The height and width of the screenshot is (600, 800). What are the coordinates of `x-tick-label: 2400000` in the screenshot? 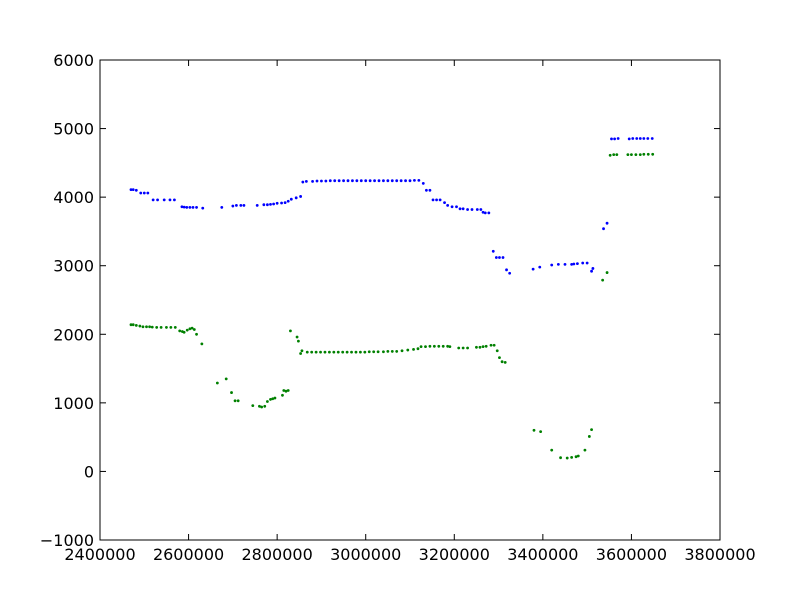 It's located at (99, 554).